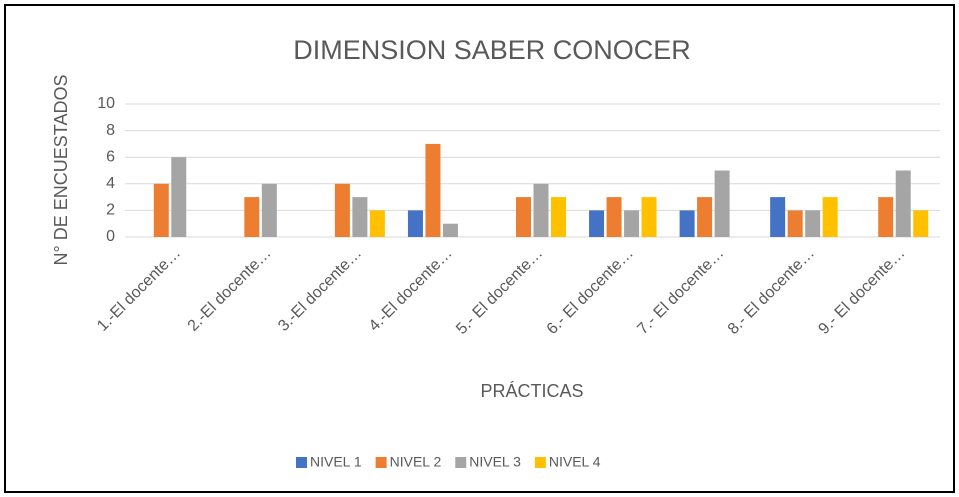  What do you see at coordinates (110, 183) in the screenshot?
I see `y-tick-label: 4` at bounding box center [110, 183].